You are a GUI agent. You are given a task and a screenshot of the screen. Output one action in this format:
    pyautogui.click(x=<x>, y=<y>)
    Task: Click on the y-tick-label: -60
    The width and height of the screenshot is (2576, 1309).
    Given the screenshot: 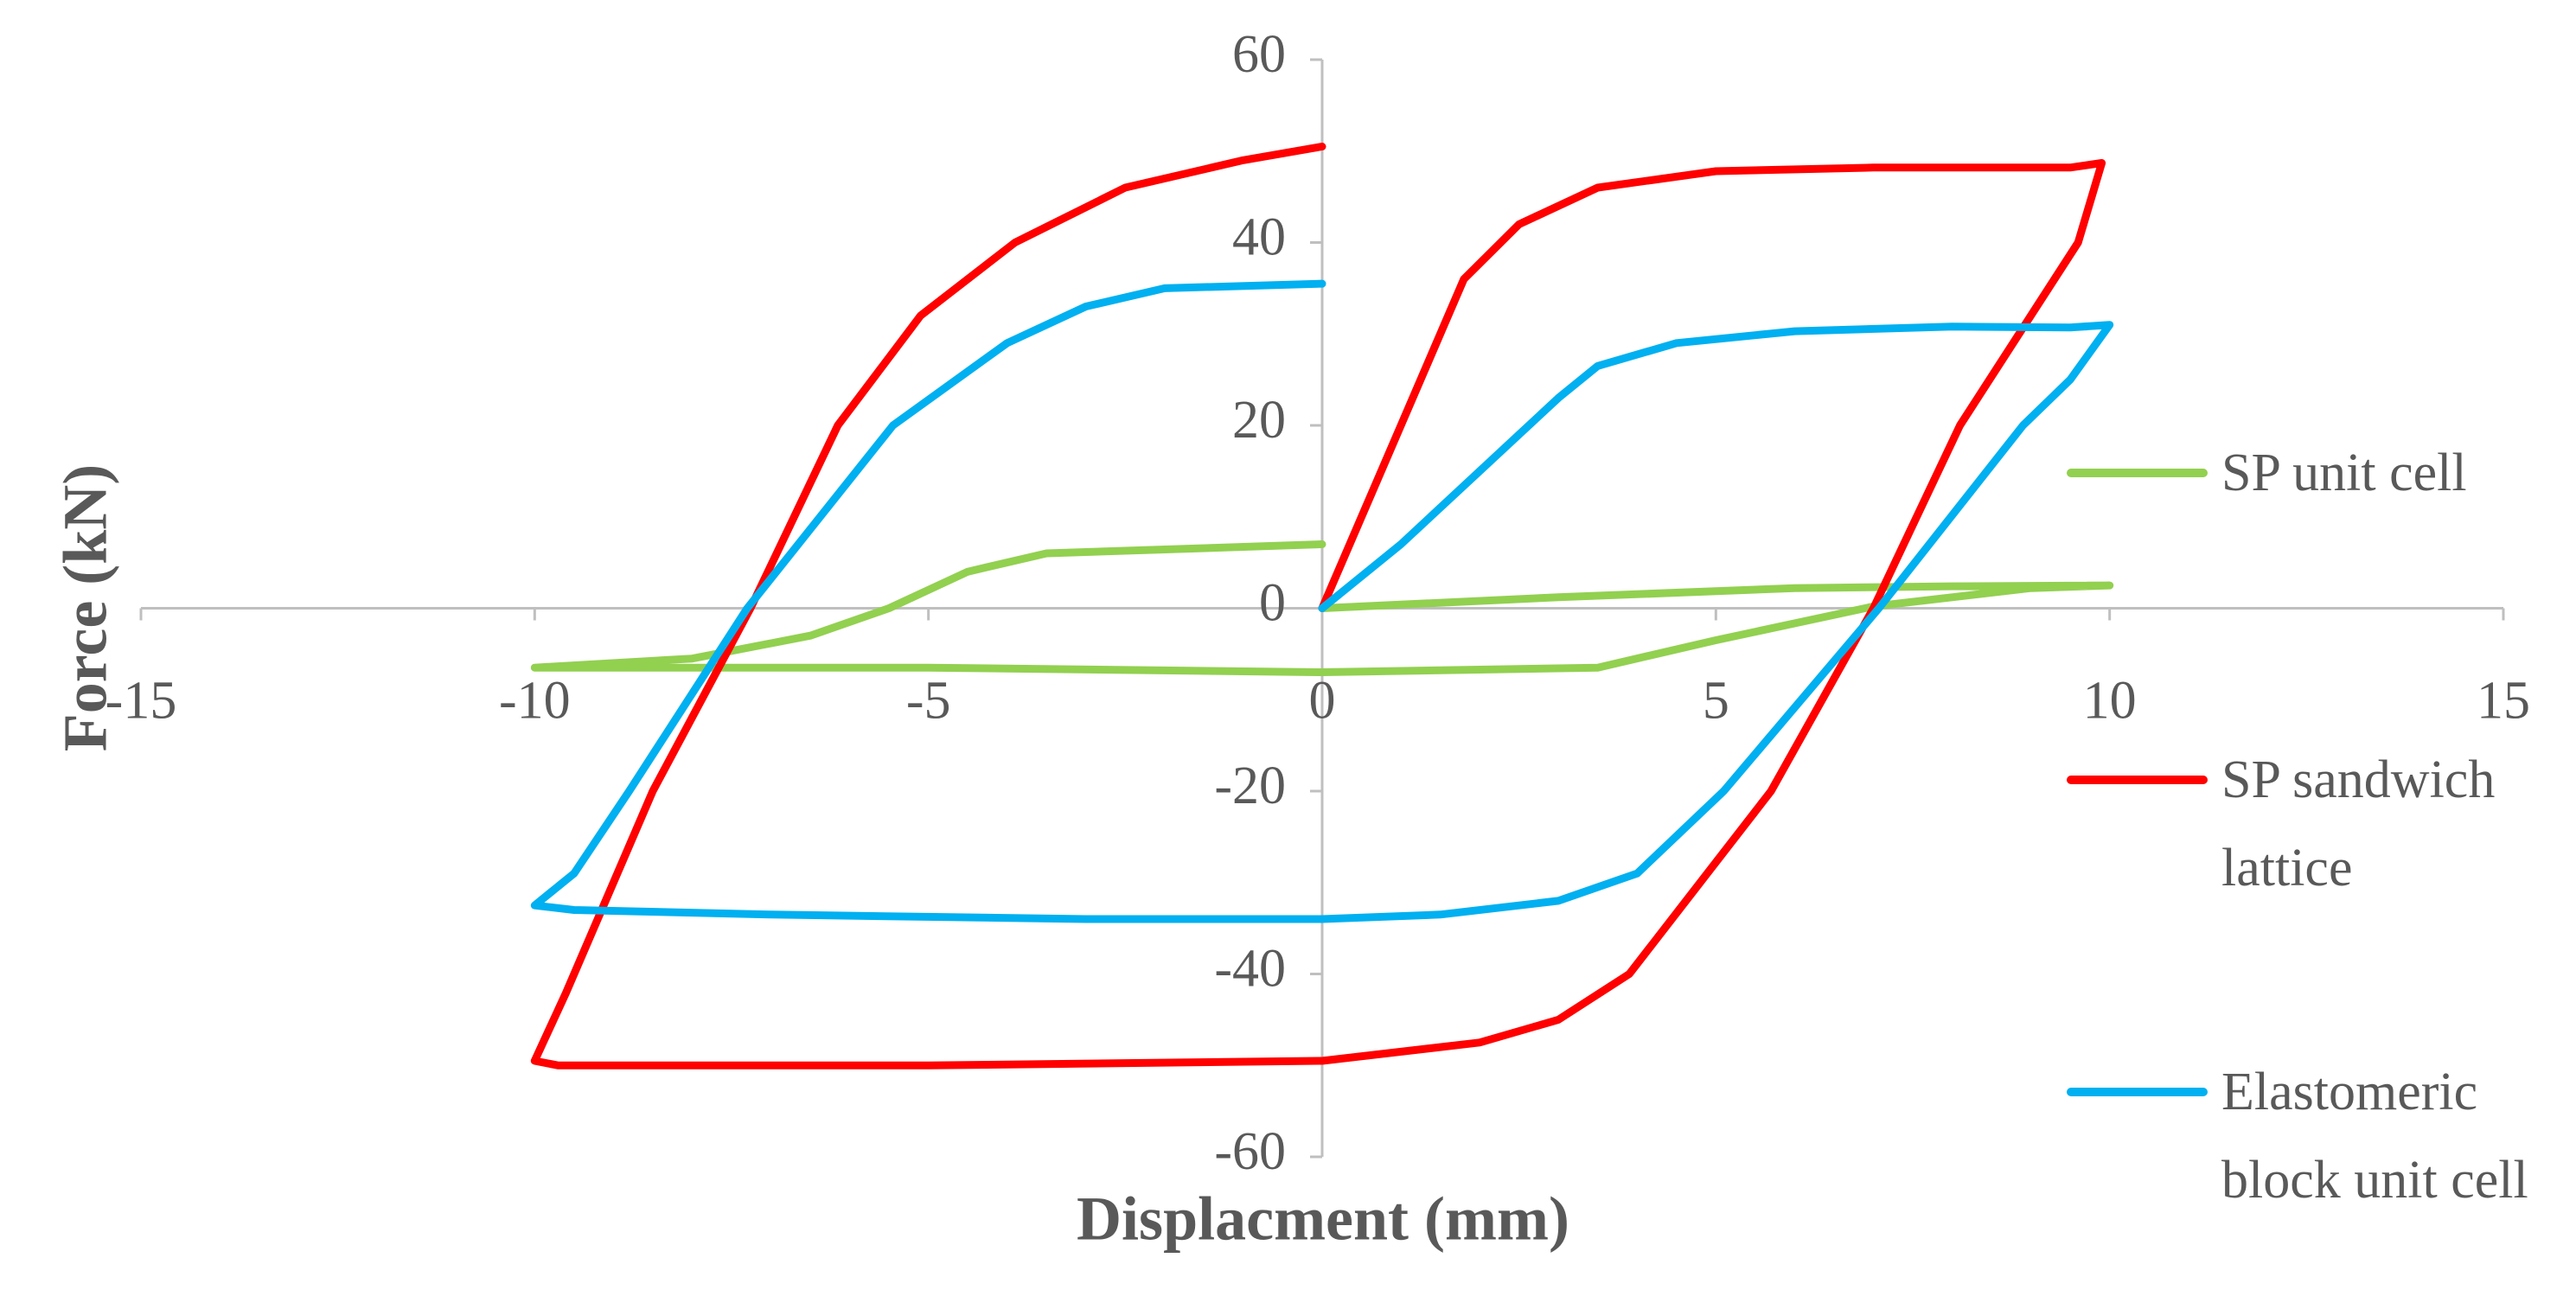 What is the action you would take?
    pyautogui.click(x=1250, y=1151)
    